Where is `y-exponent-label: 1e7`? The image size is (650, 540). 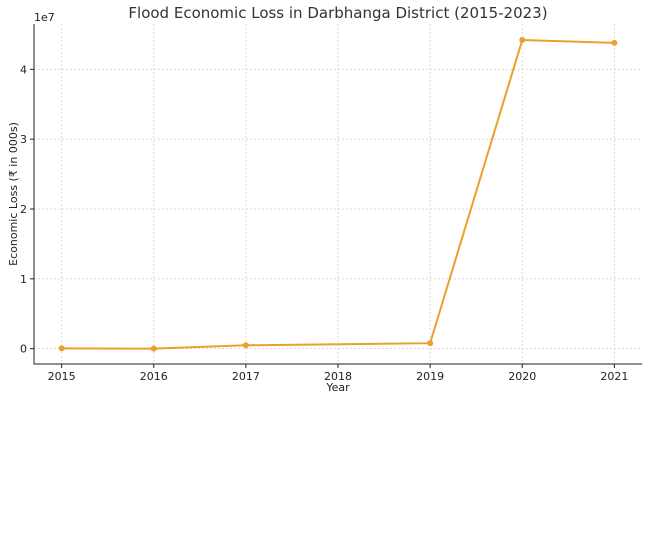
y-exponent-label: 1e7 is located at coordinates (44, 17).